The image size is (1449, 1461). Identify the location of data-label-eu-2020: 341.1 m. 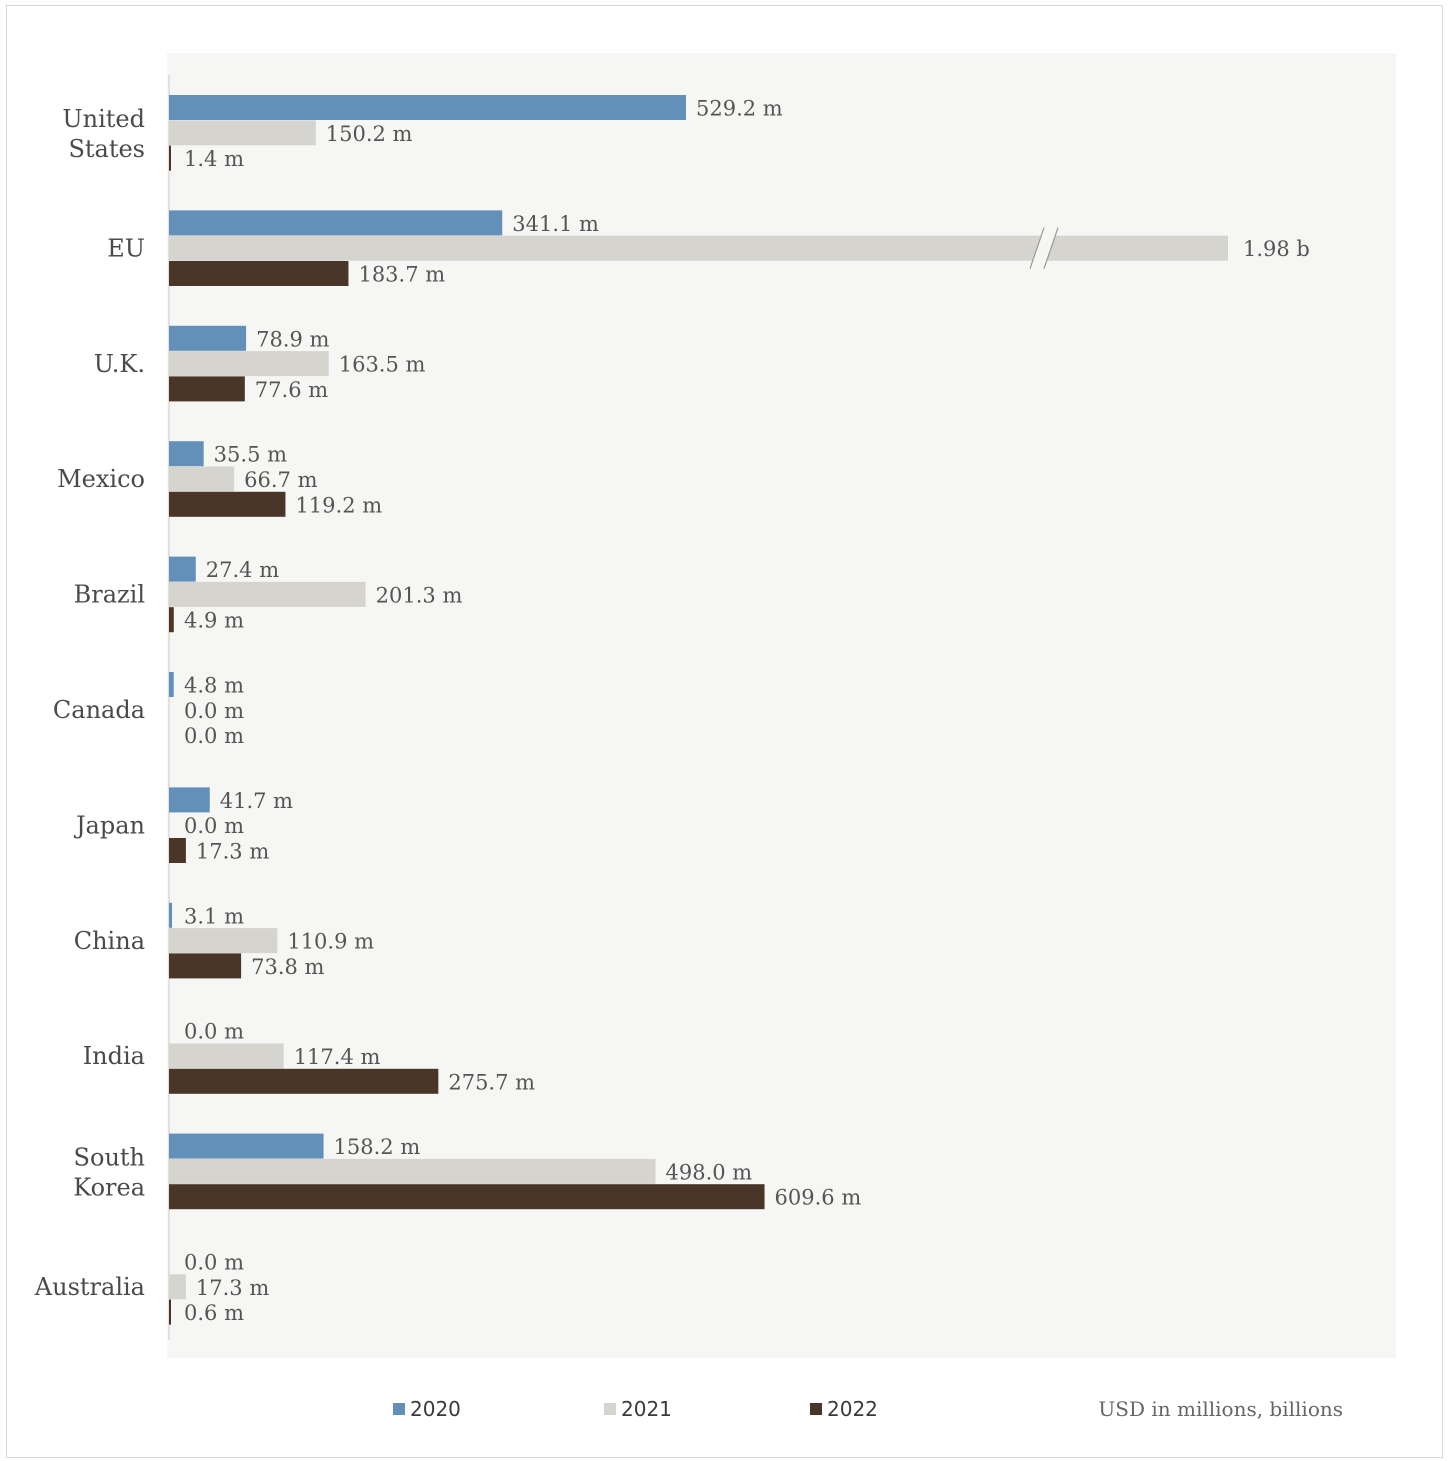
(555, 224).